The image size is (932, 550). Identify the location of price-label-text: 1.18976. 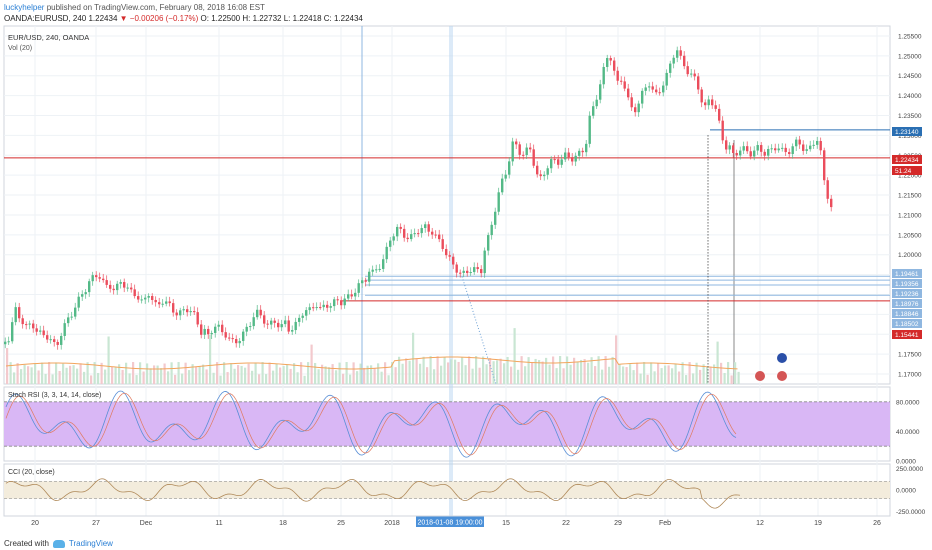
(907, 304).